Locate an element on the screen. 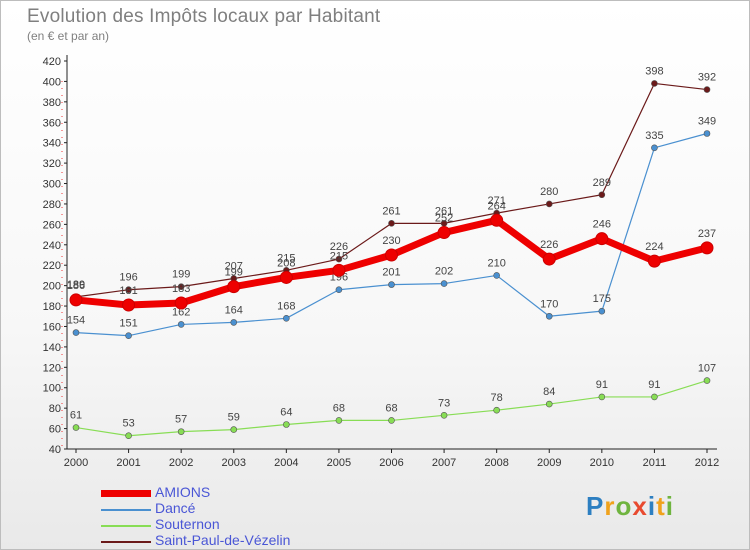  data-label: 61 is located at coordinates (76, 416).